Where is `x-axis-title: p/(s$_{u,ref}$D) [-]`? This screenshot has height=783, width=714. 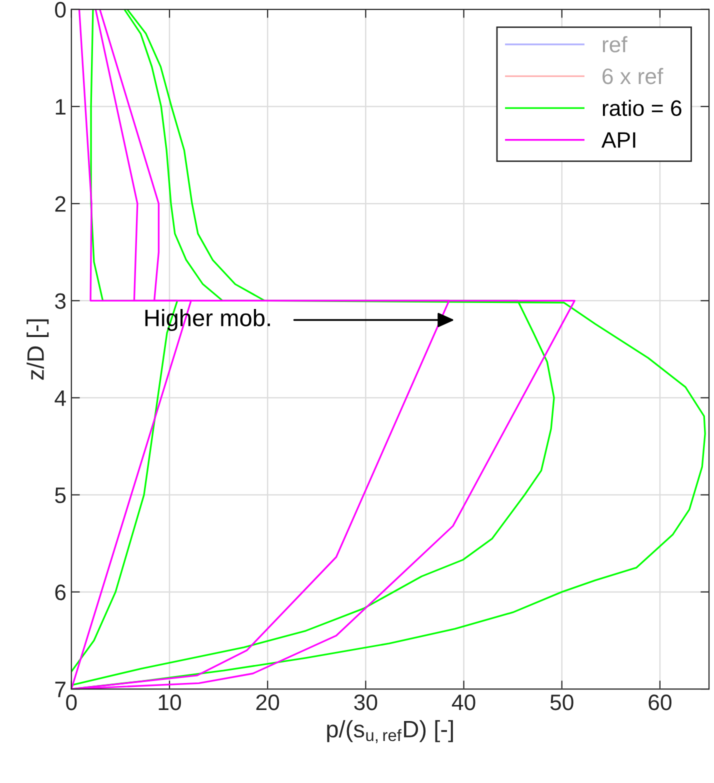
x-axis-title: p/(s$_{u,ref}$D) [-] is located at coordinates (390, 732).